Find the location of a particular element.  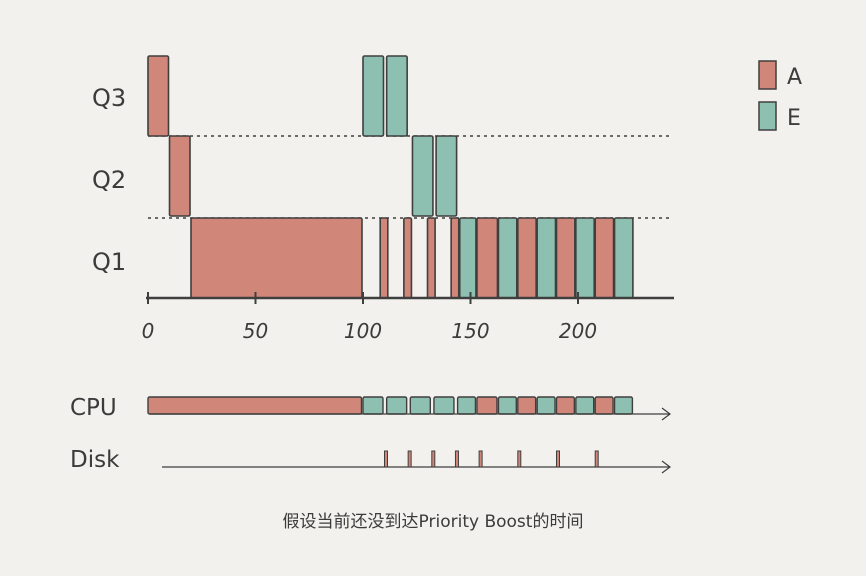

disk-timeline-arrow is located at coordinates (666, 467).